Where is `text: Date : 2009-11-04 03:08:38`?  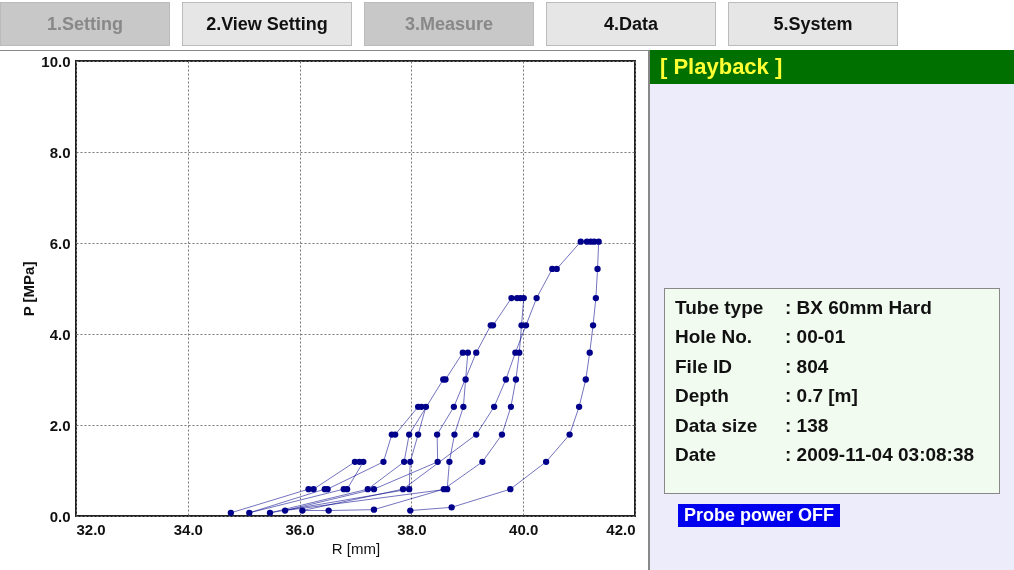
text: Date : 2009-11-04 03:08:38 is located at coordinates (825, 455).